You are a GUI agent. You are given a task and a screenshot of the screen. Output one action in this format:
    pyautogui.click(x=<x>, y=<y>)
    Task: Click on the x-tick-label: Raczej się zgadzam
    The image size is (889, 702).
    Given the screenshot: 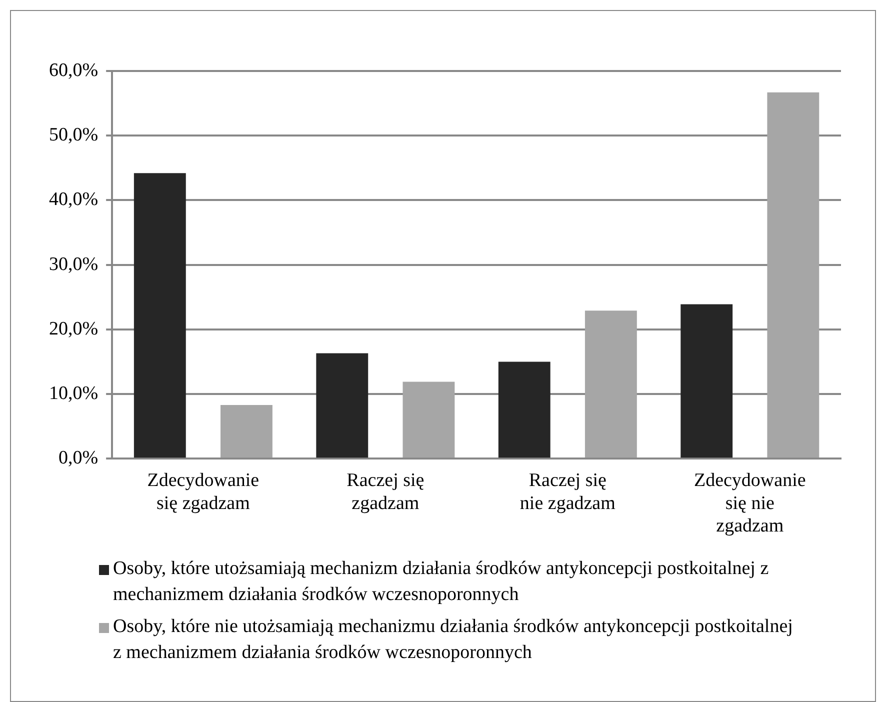 What is the action you would take?
    pyautogui.click(x=385, y=492)
    